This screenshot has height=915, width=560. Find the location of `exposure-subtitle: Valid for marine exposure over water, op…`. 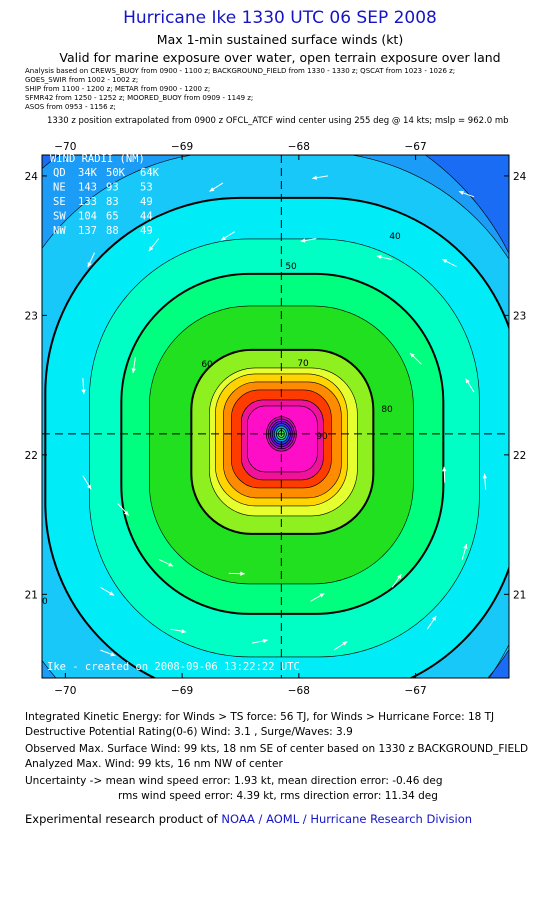

exposure-subtitle: Valid for marine exposure over water, op… is located at coordinates (280, 57).